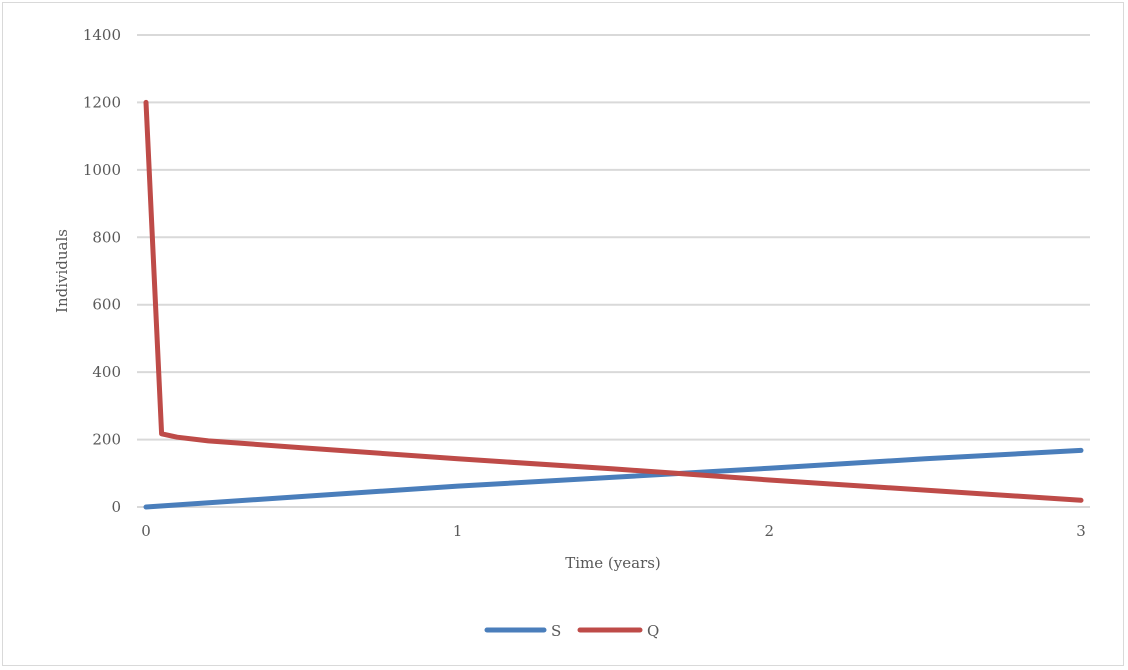 Image resolution: width=1128 pixels, height=670 pixels. I want to click on x-axis-tick-labels: 0 1 2 3, so click(613, 531).